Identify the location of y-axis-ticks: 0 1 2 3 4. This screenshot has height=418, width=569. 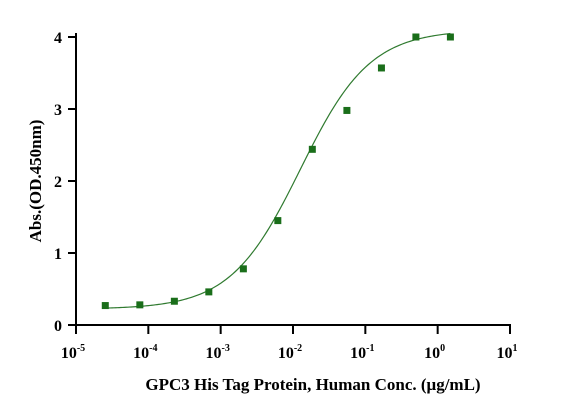
(65, 182).